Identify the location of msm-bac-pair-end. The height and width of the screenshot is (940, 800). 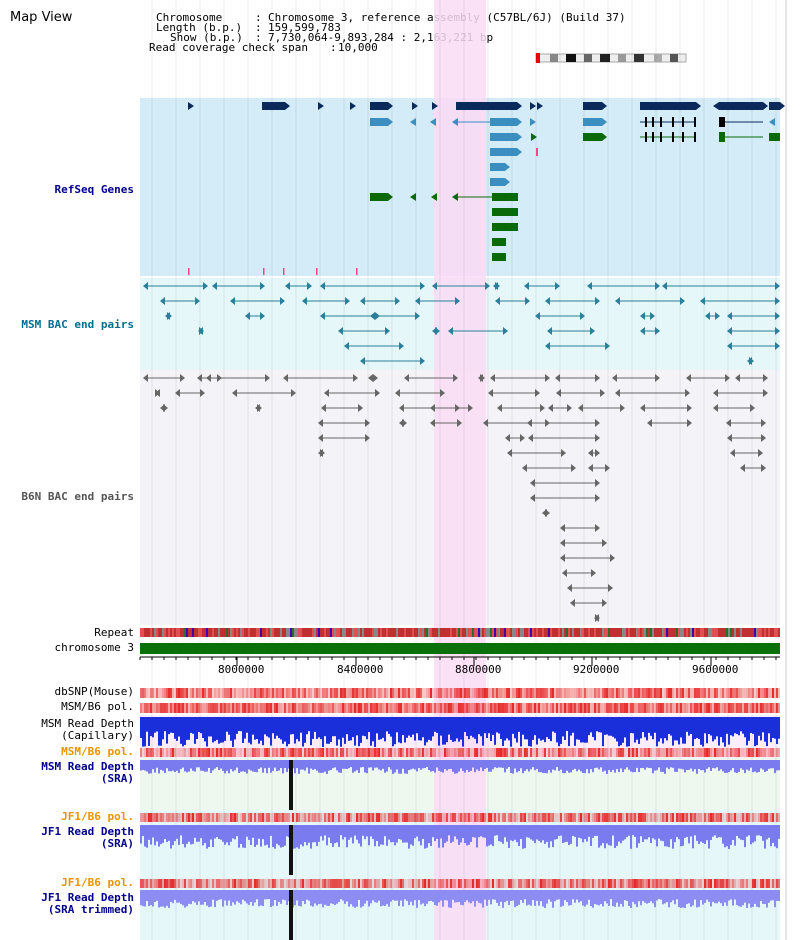
(346, 346).